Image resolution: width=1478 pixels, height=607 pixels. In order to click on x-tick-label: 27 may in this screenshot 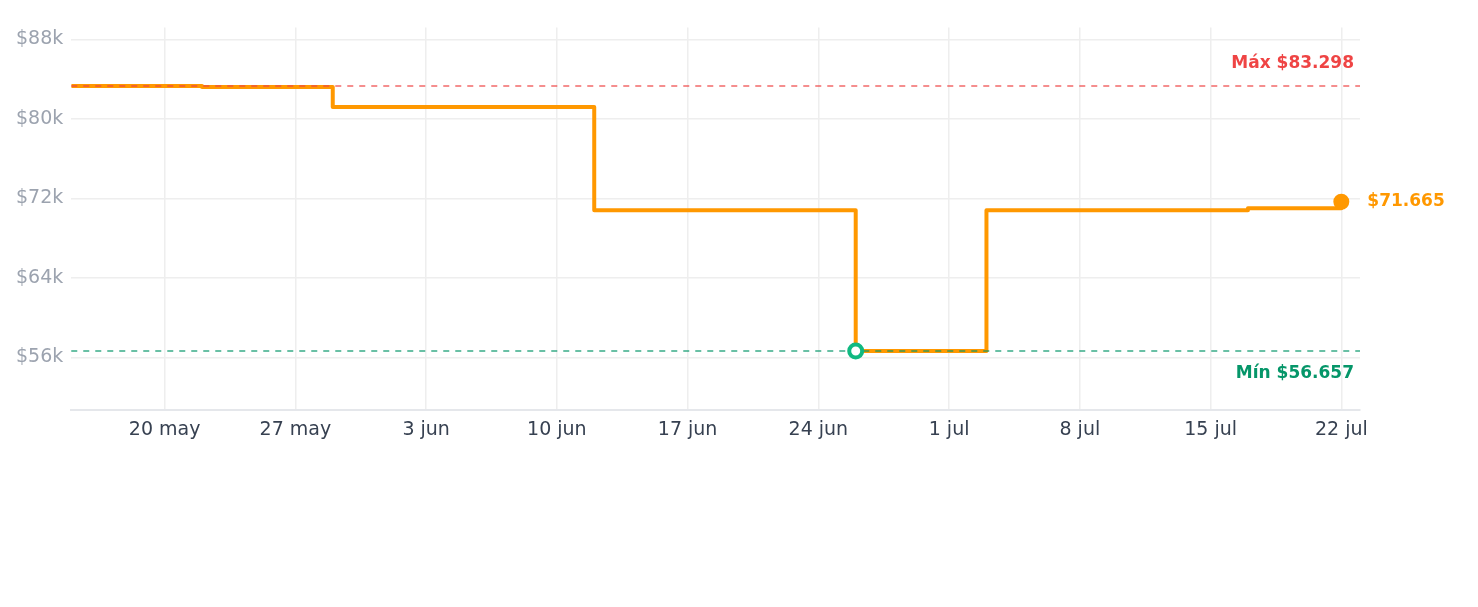, I will do `click(295, 427)`.